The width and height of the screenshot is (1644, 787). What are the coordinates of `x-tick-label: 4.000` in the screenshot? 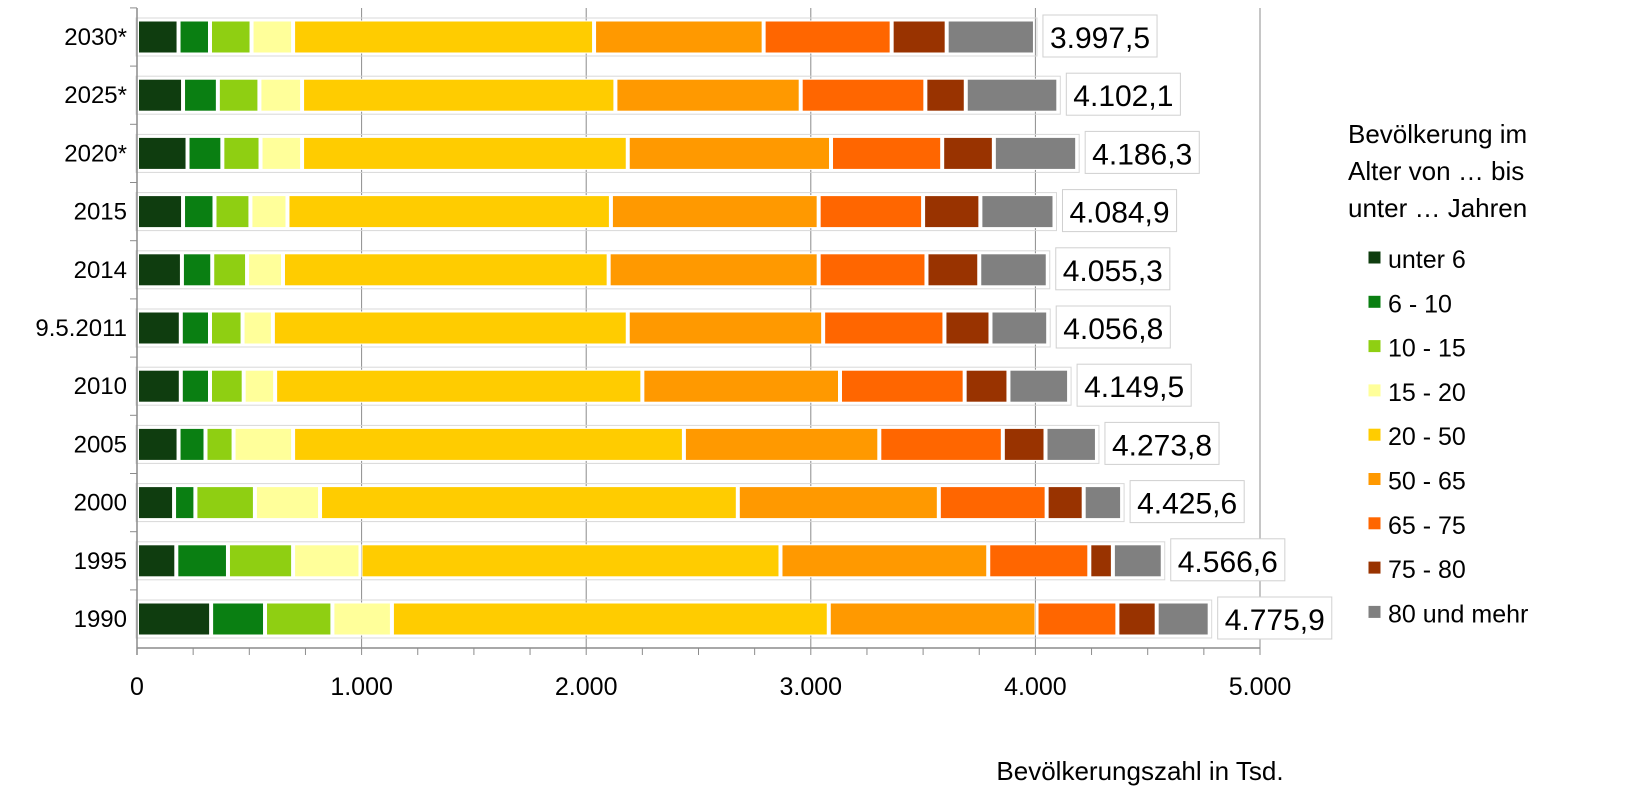 It's located at (1035, 687).